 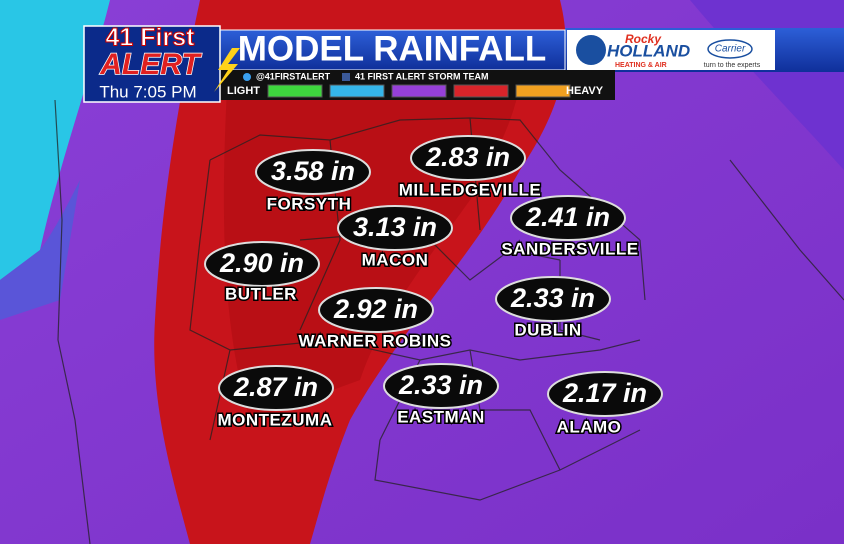 I want to click on city-name: MACON, so click(x=395, y=259).